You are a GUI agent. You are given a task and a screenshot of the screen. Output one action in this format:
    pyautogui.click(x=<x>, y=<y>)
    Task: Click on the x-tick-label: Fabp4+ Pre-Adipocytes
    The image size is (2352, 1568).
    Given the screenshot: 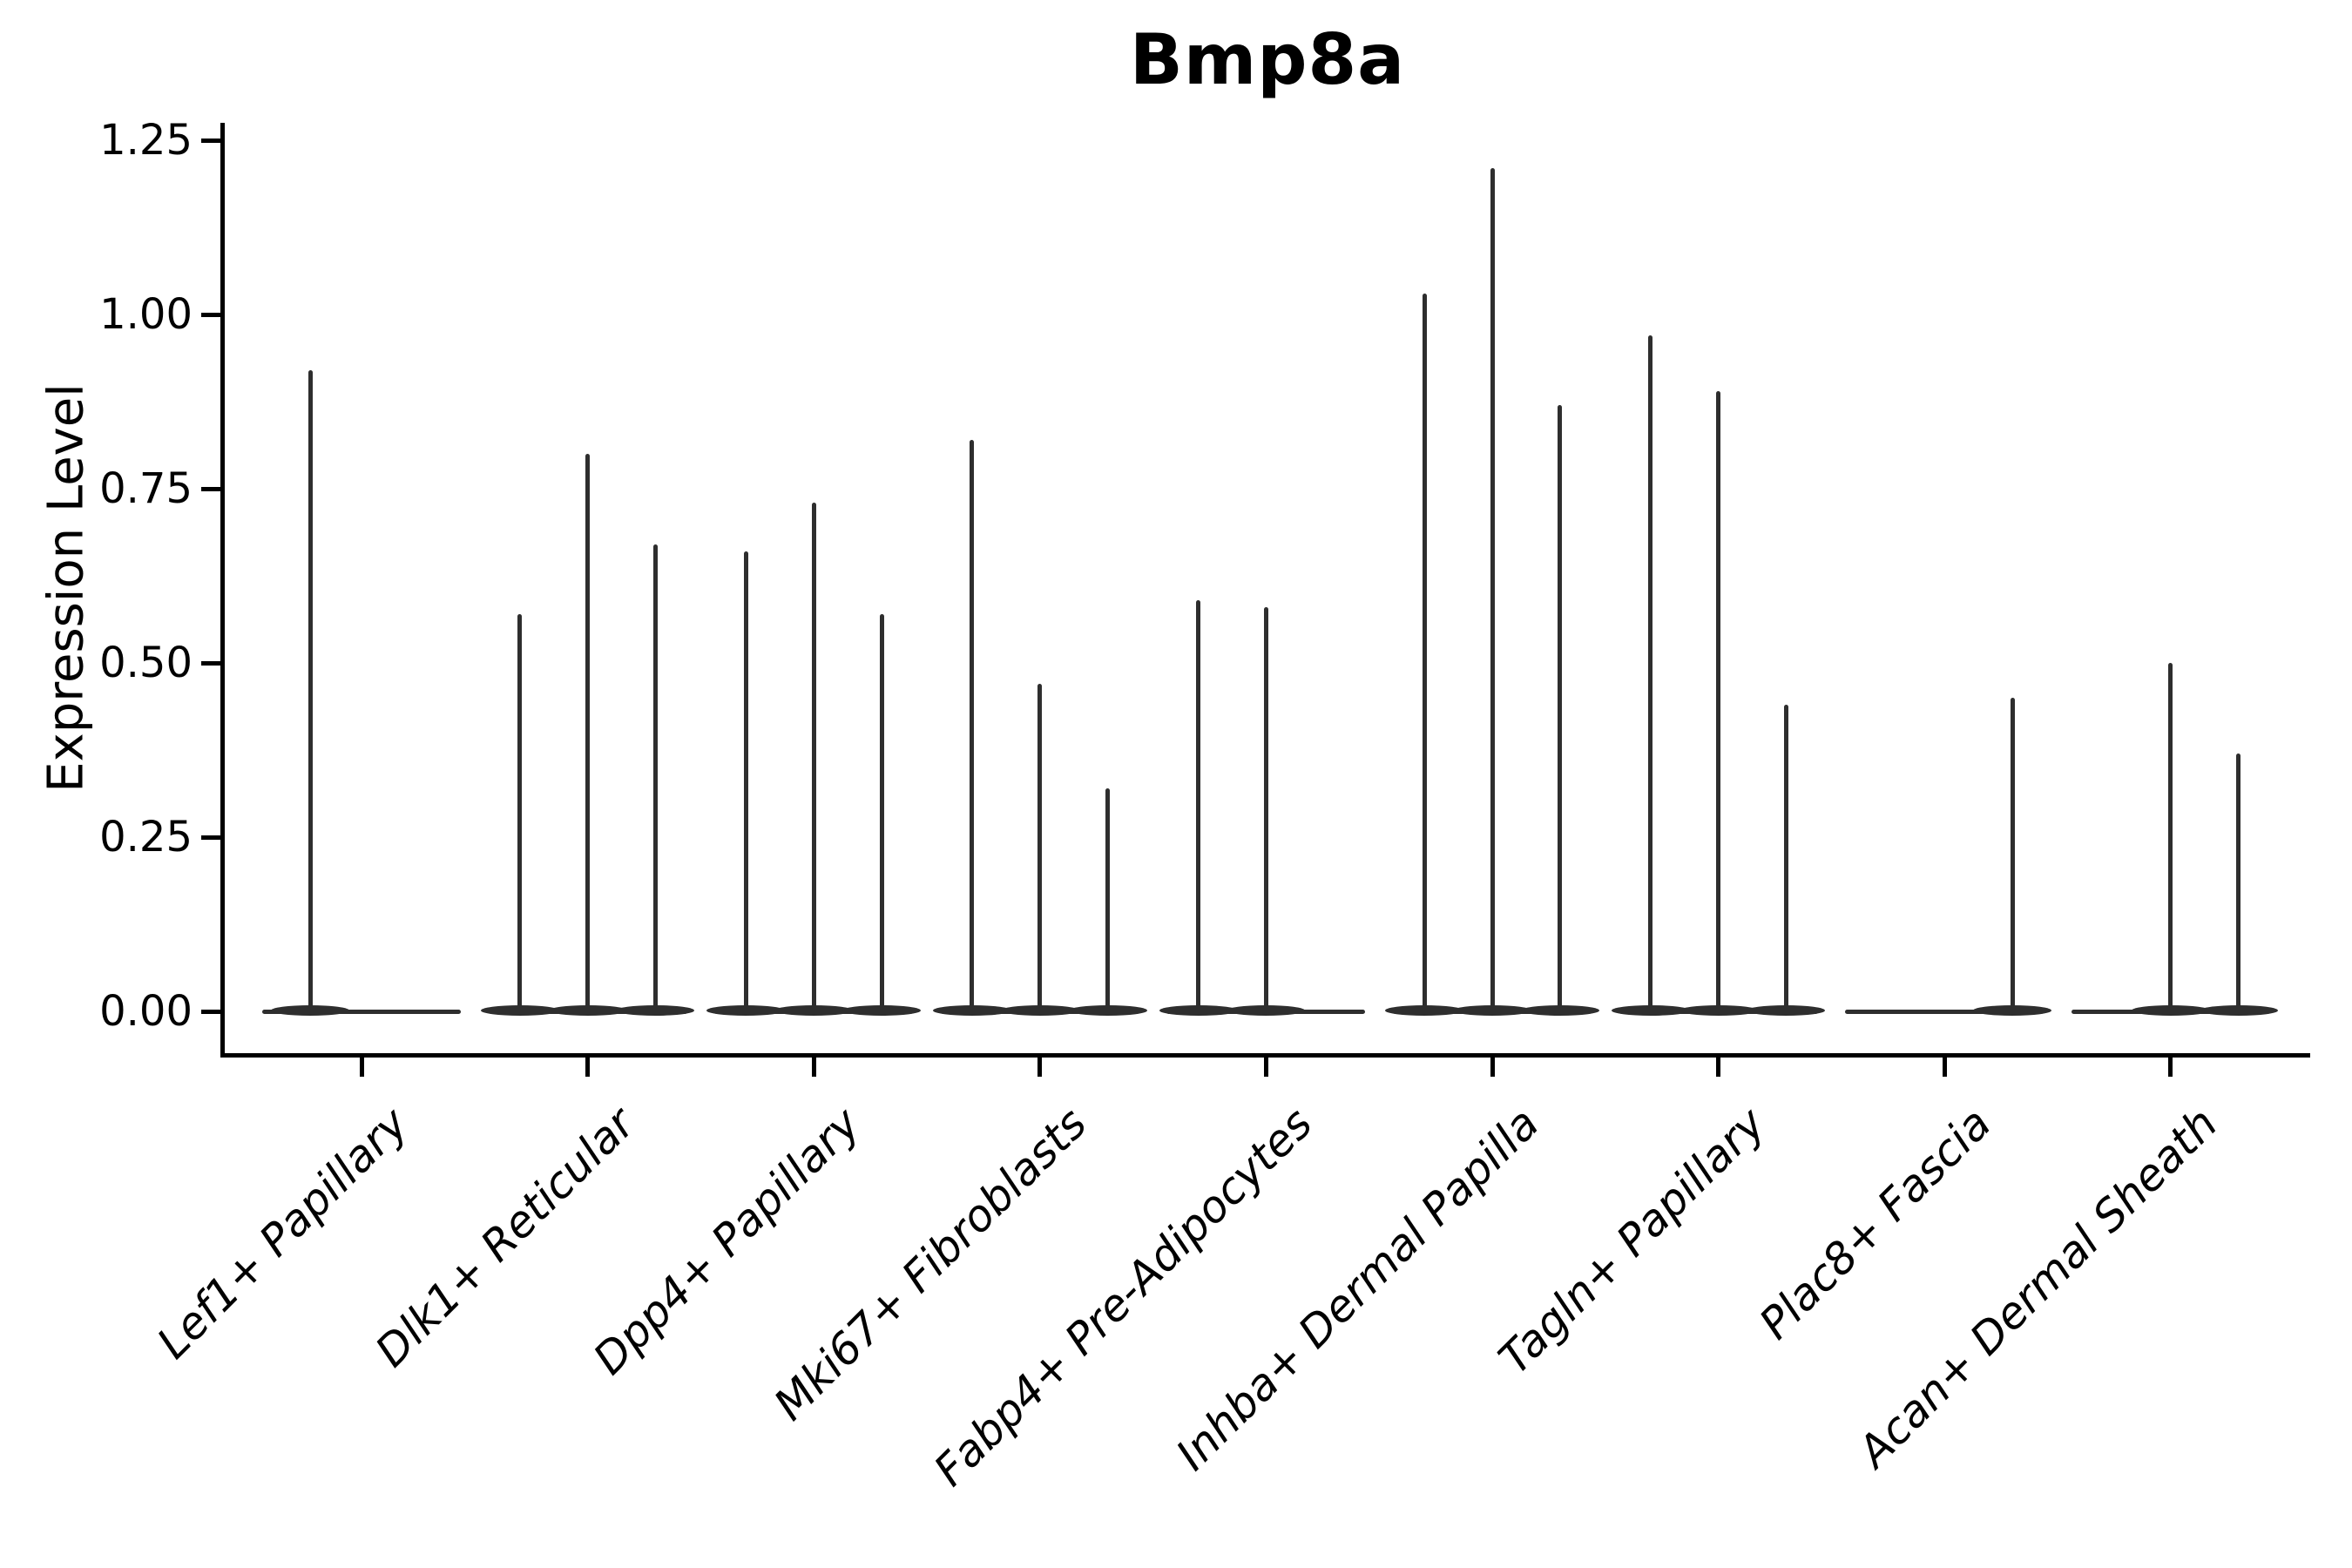 What is the action you would take?
    pyautogui.click(x=1123, y=1297)
    